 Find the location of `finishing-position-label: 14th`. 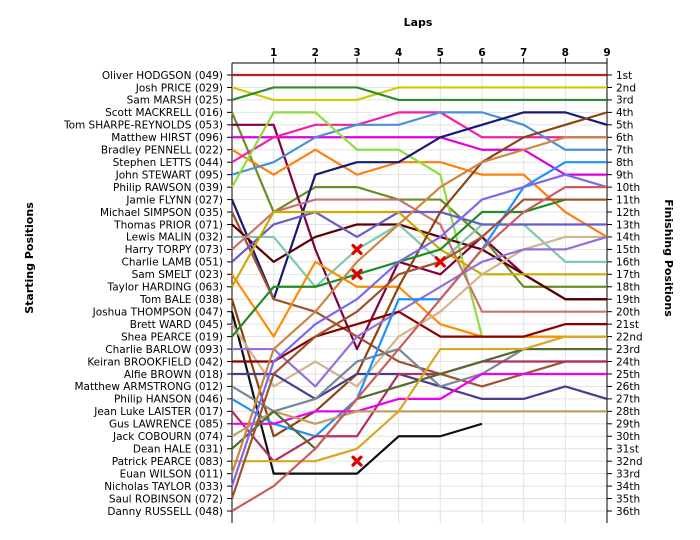

finishing-position-label: 14th is located at coordinates (628, 238).